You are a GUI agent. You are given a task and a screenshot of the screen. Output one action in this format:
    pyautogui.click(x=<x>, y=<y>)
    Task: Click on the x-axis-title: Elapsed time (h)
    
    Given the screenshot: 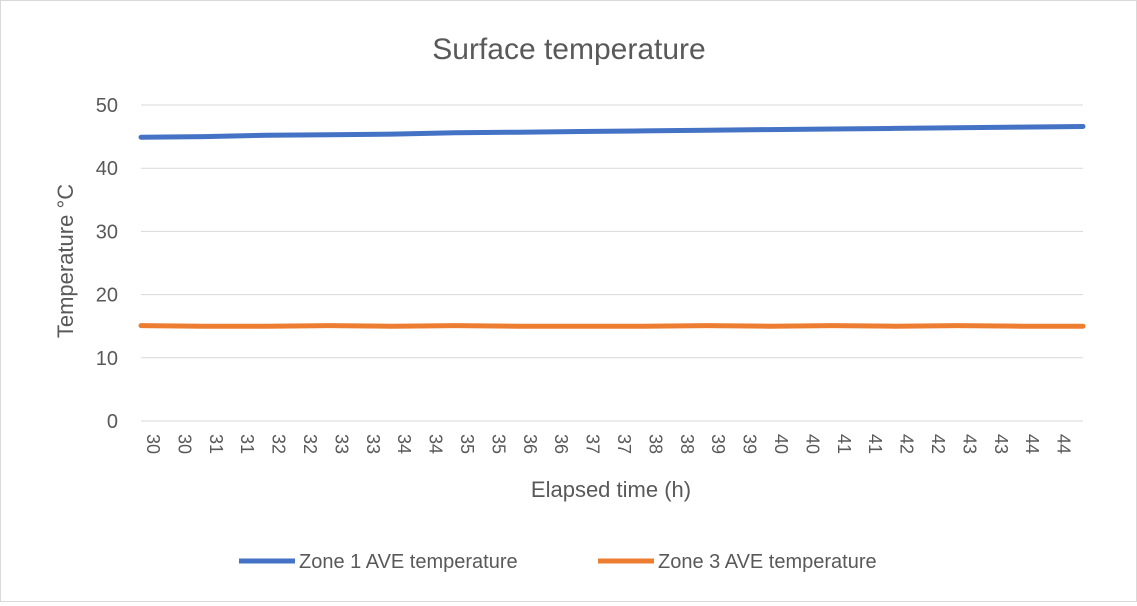 What is the action you would take?
    pyautogui.click(x=611, y=489)
    